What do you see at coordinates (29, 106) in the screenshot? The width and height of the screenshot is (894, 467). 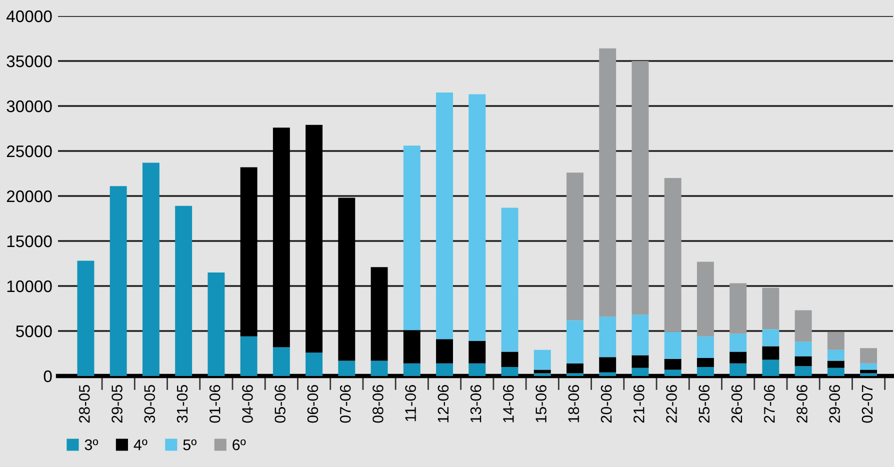 I see `y-tick-label: 30000` at bounding box center [29, 106].